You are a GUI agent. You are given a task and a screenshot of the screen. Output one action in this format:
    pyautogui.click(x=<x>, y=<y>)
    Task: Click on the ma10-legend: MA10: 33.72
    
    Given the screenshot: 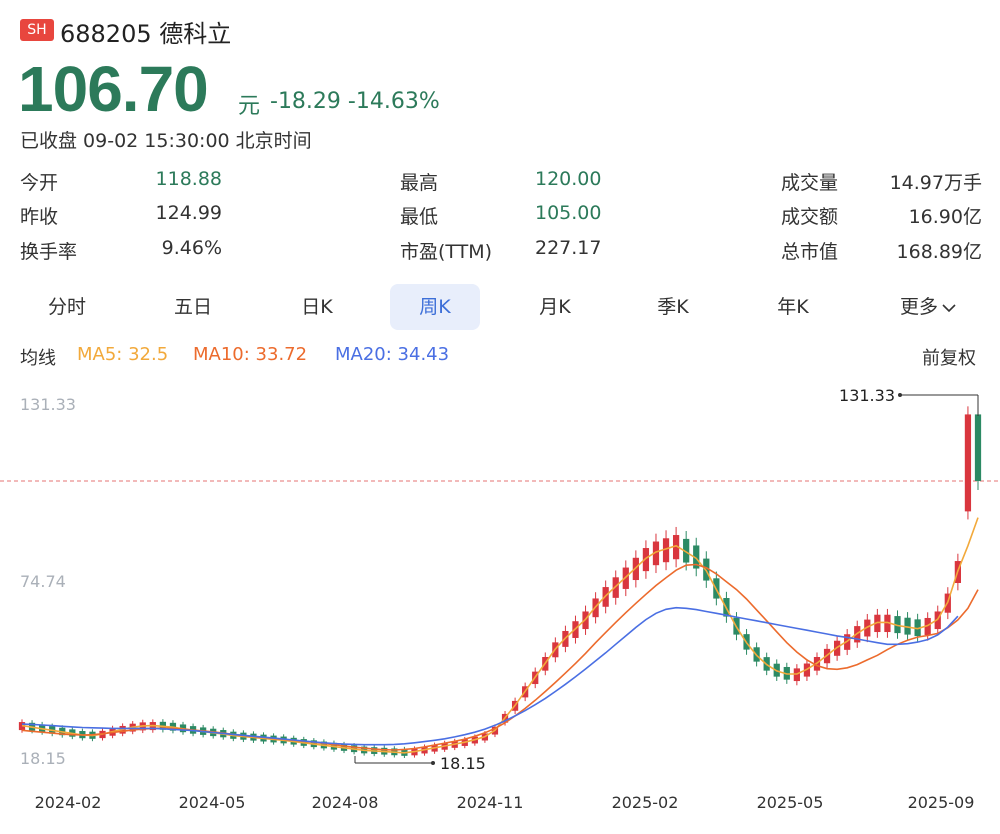 What is the action you would take?
    pyautogui.click(x=250, y=354)
    